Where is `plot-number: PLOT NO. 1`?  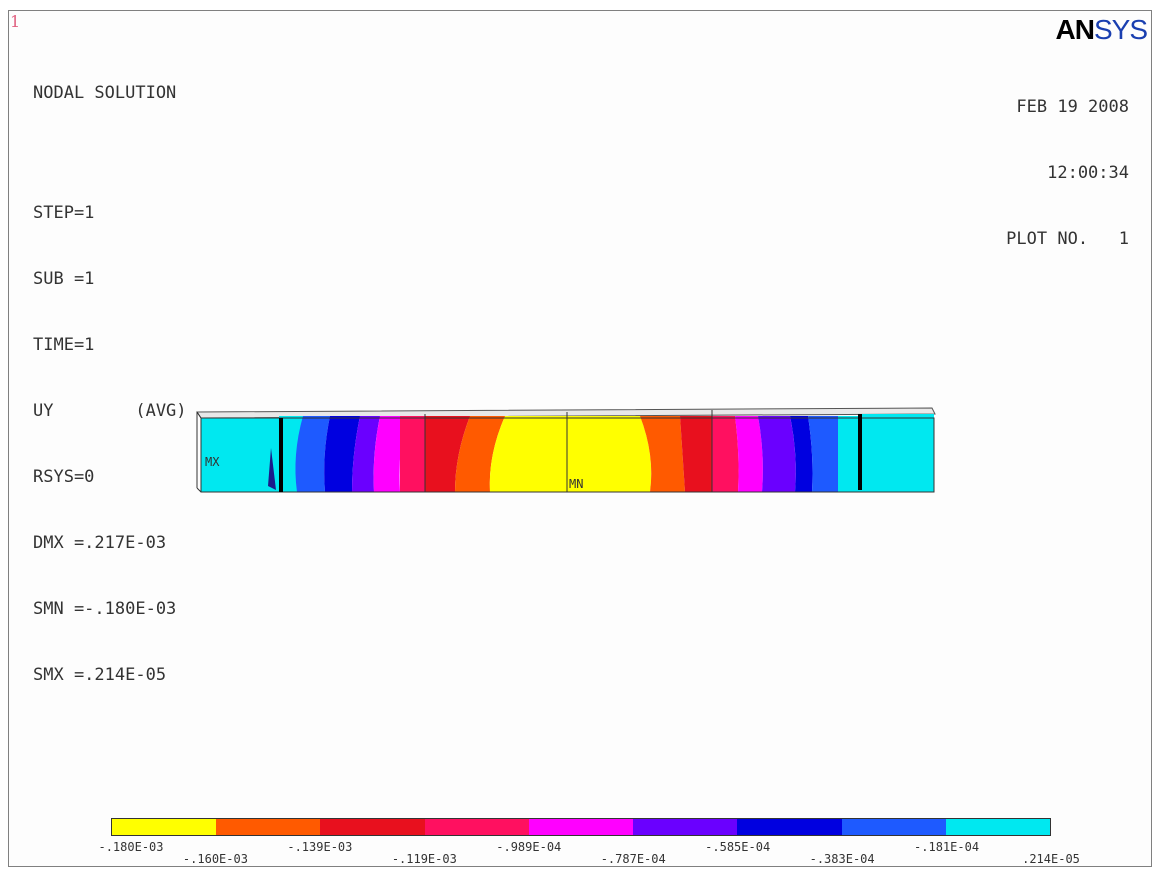 plot-number: PLOT NO. 1 is located at coordinates (1067, 239).